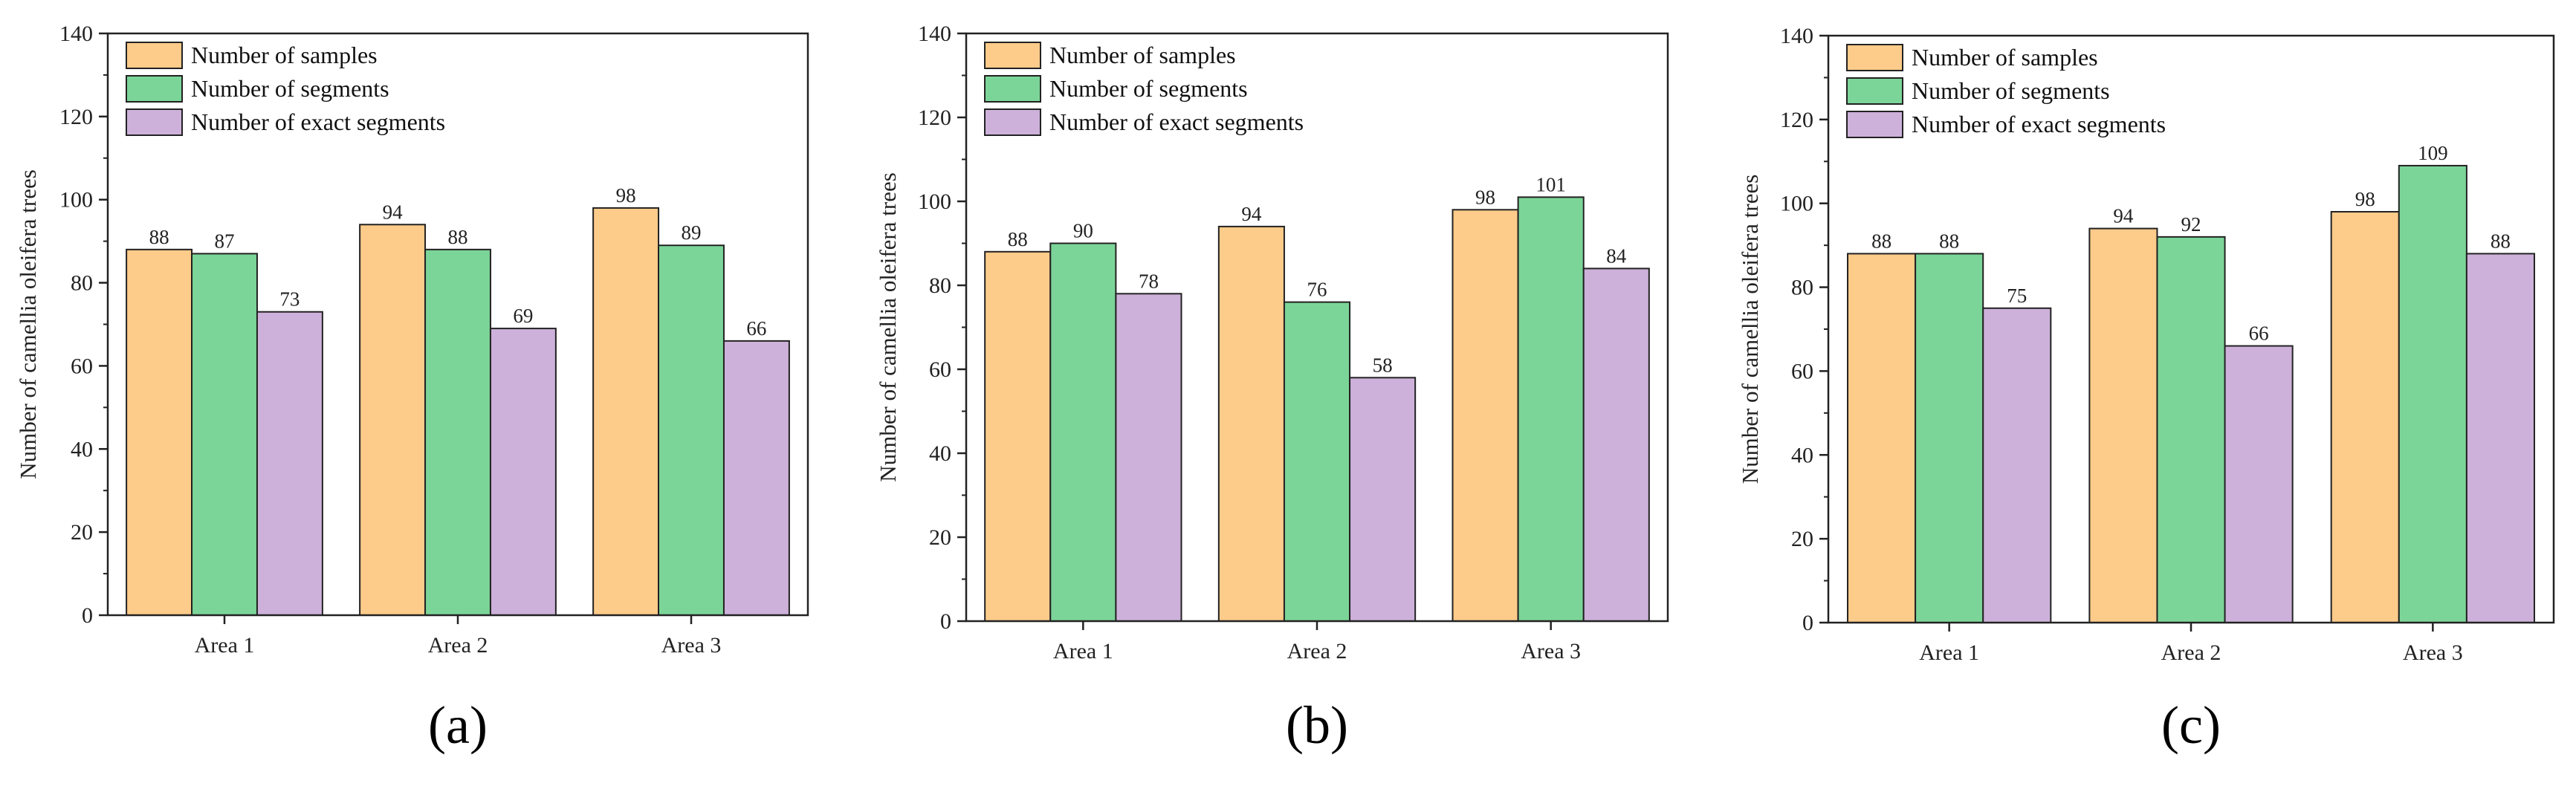  Describe the element at coordinates (1083, 231) in the screenshot. I see `data-label: 90` at that location.